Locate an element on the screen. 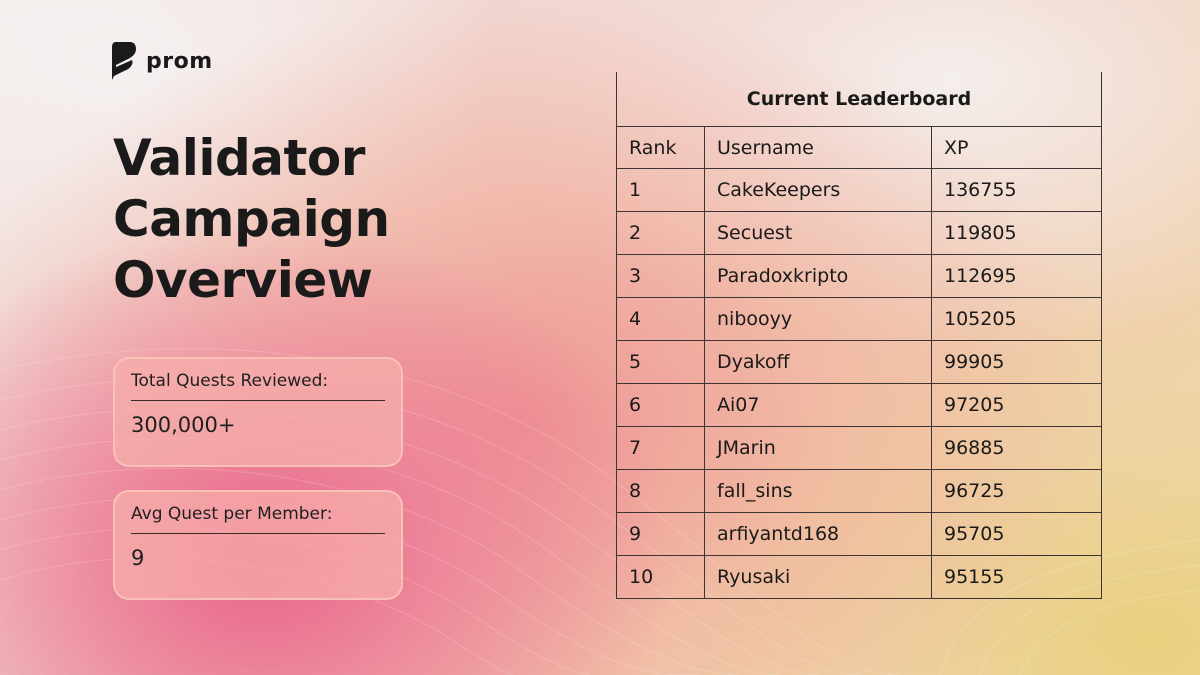 The height and width of the screenshot is (675, 1200). username-cell: Secuest is located at coordinates (818, 233).